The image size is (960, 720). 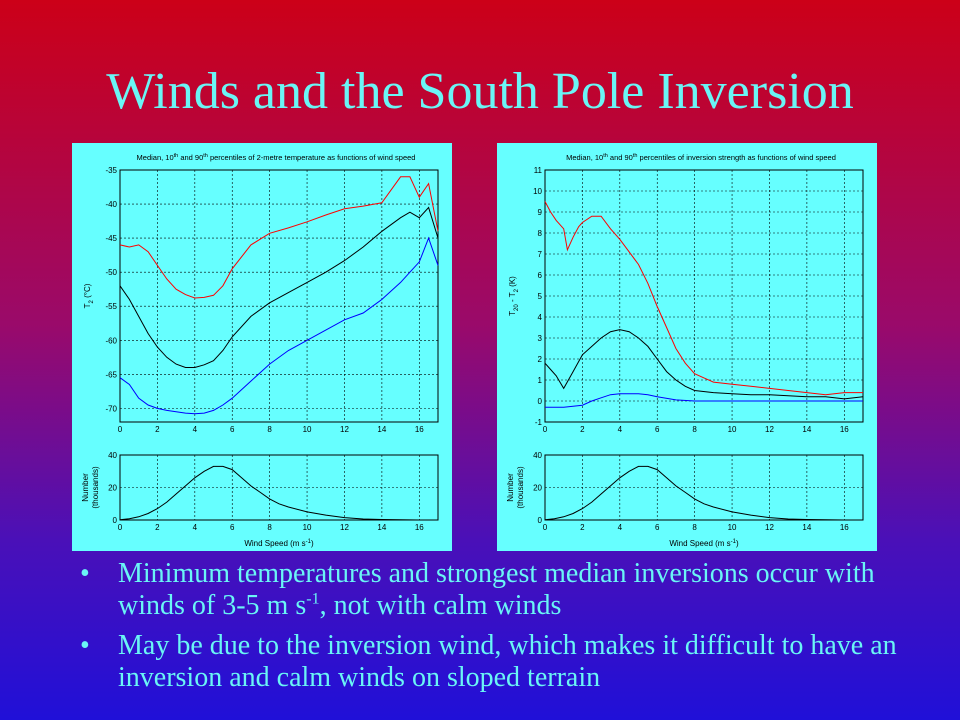 What do you see at coordinates (620, 527) in the screenshot?
I see `right-hist-xtick-label: 4` at bounding box center [620, 527].